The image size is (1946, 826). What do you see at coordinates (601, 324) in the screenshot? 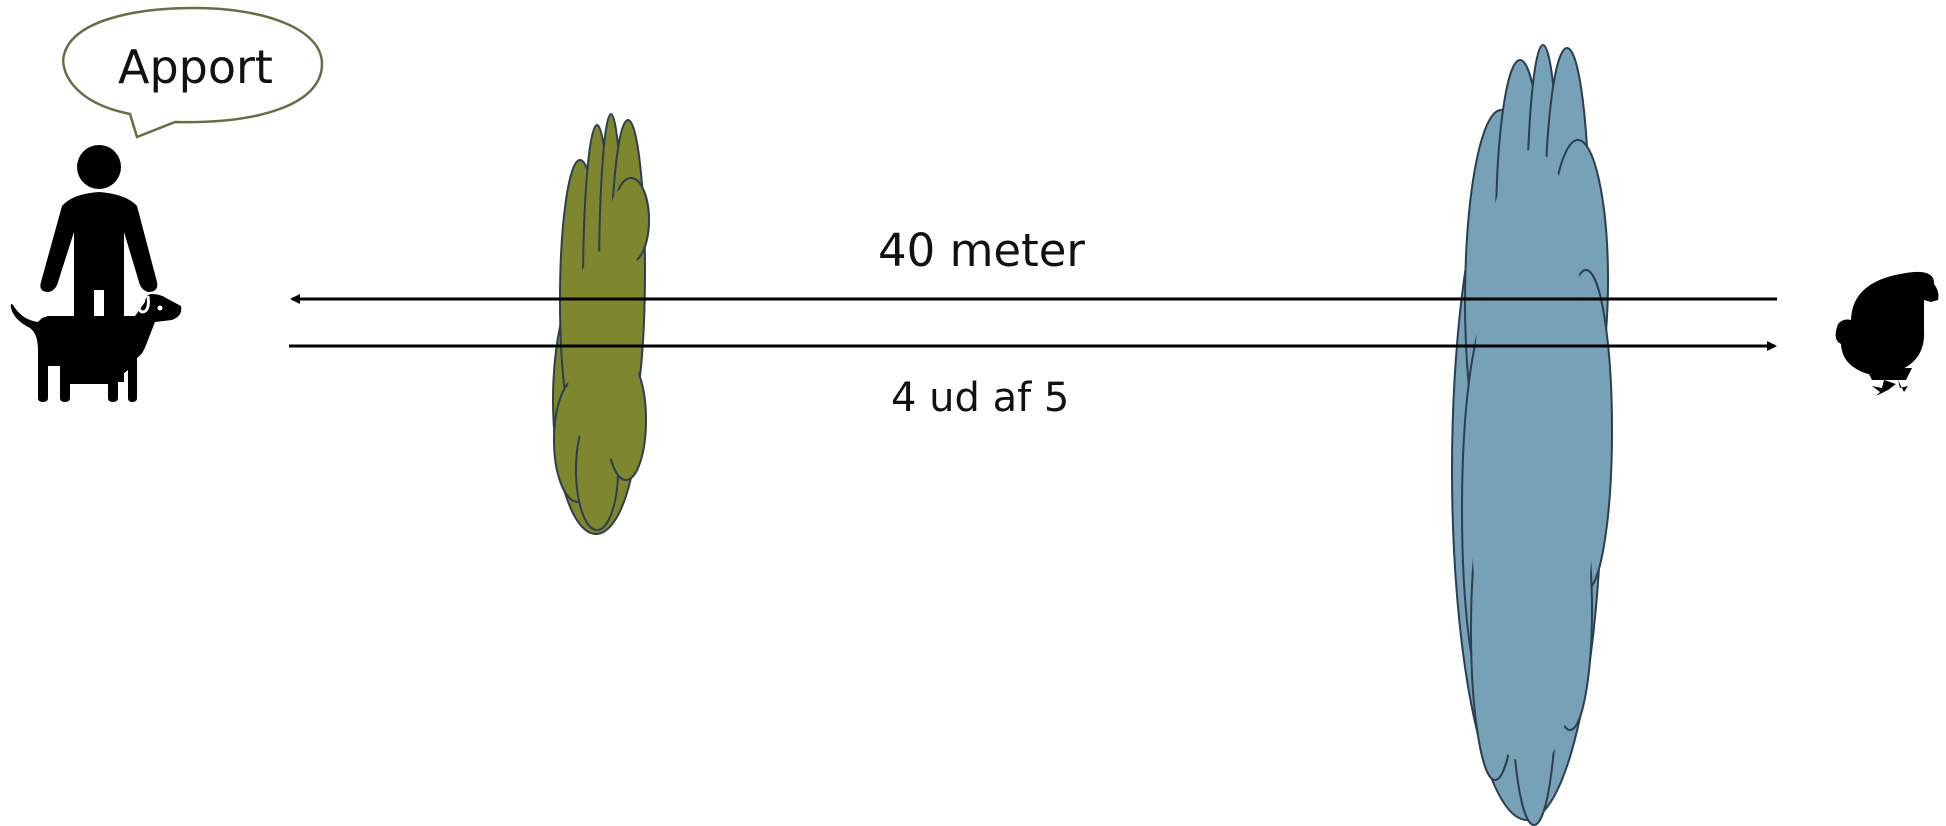
I see `near-cover-bush` at bounding box center [601, 324].